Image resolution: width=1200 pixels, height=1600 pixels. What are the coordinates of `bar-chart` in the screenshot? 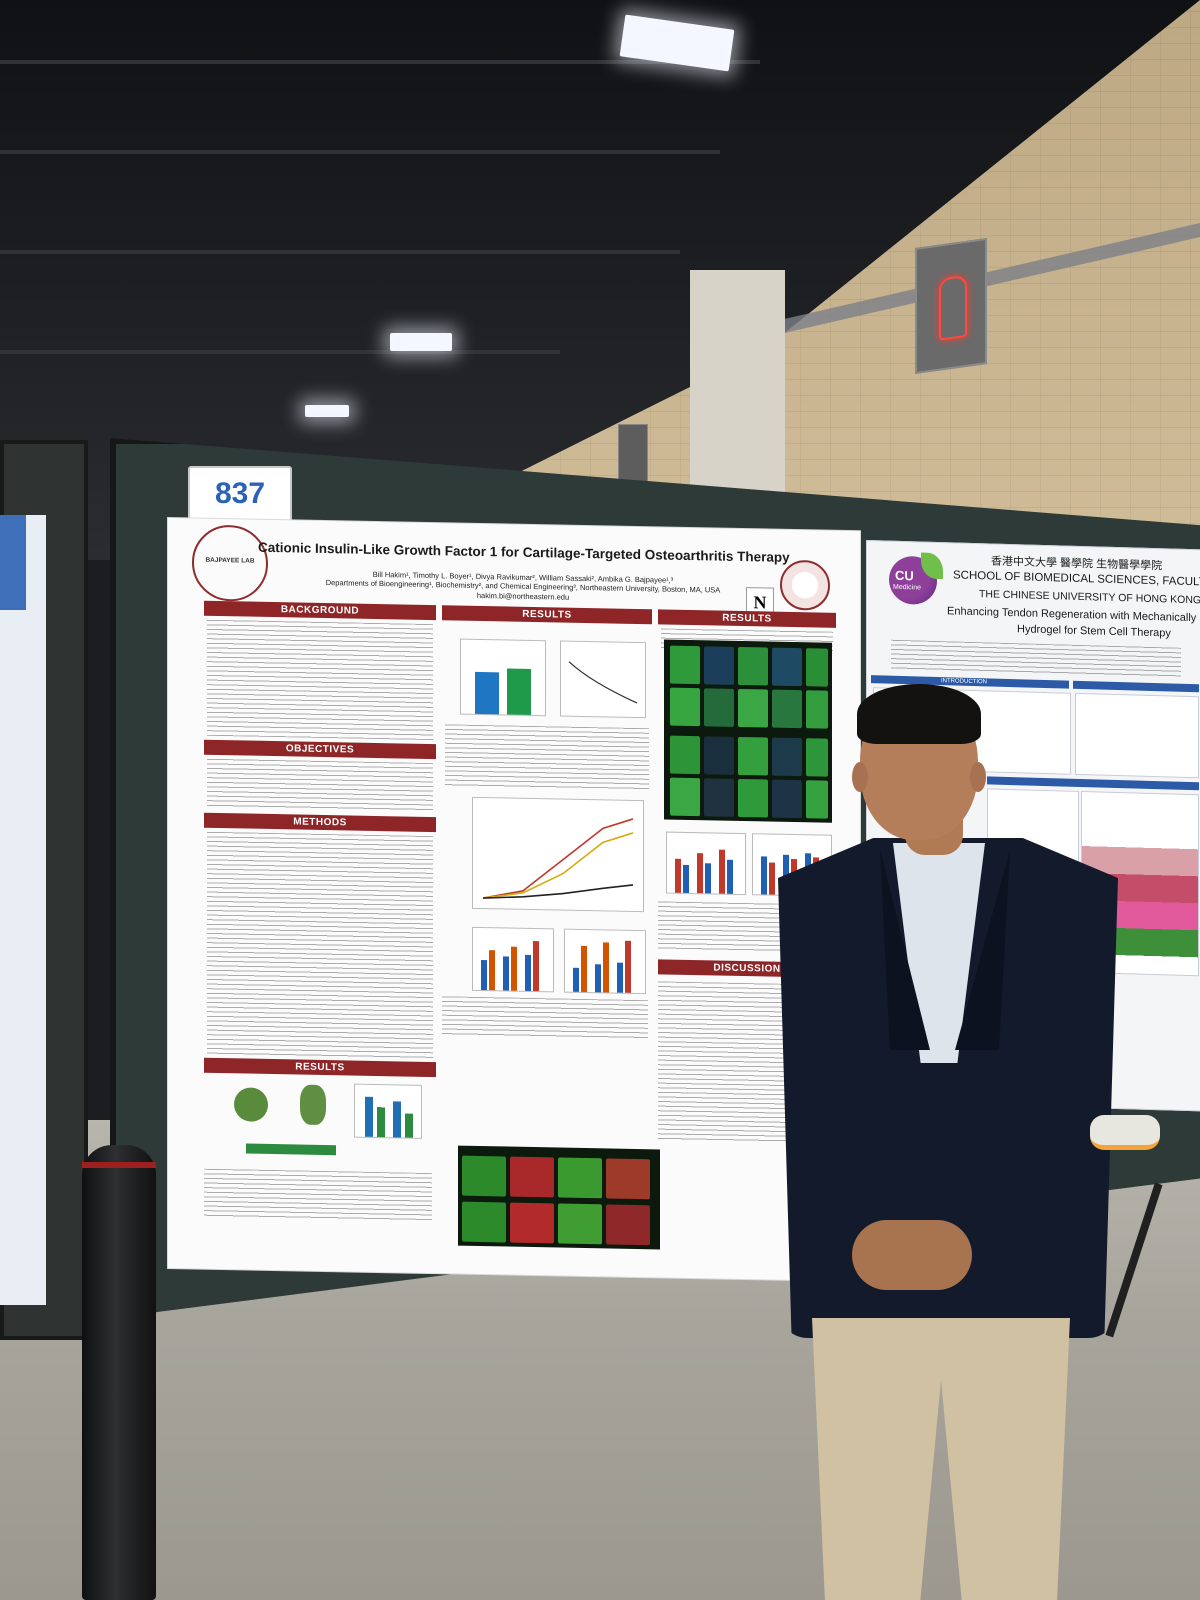 It's located at (503, 677).